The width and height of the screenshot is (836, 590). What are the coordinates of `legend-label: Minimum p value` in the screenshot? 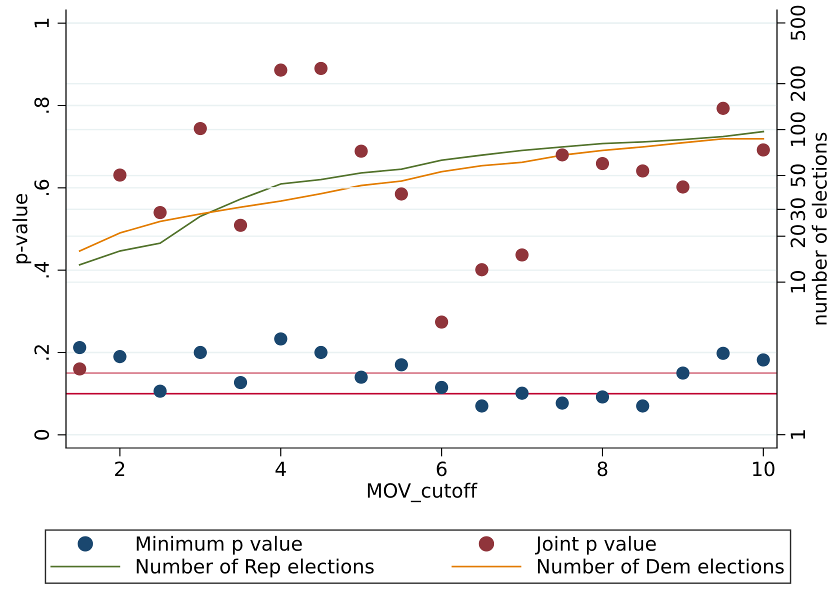 It's located at (219, 545).